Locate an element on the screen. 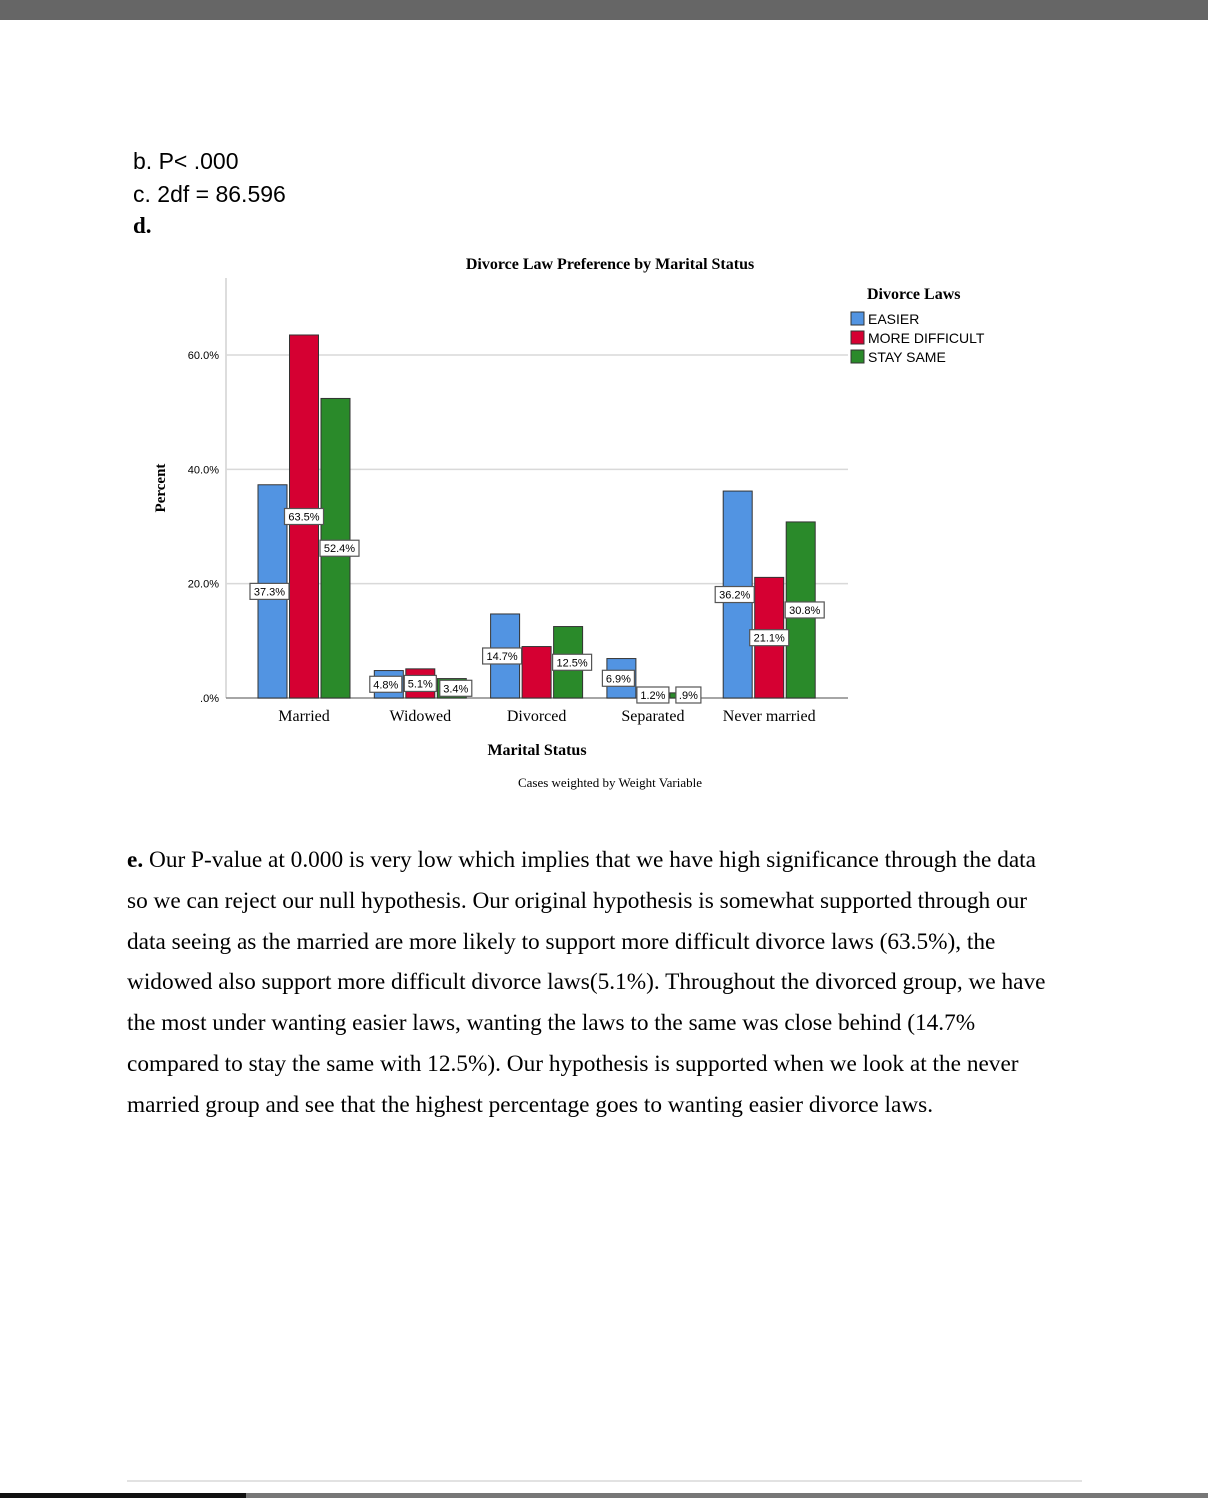  bar-more-difficult is located at coordinates (536, 672).